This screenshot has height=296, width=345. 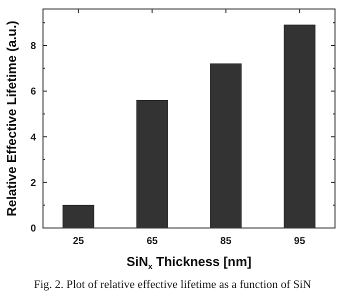 What do you see at coordinates (173, 285) in the screenshot?
I see `caption: Fig. 2. Plot of relative effective lifetime as a function of SiN` at bounding box center [173, 285].